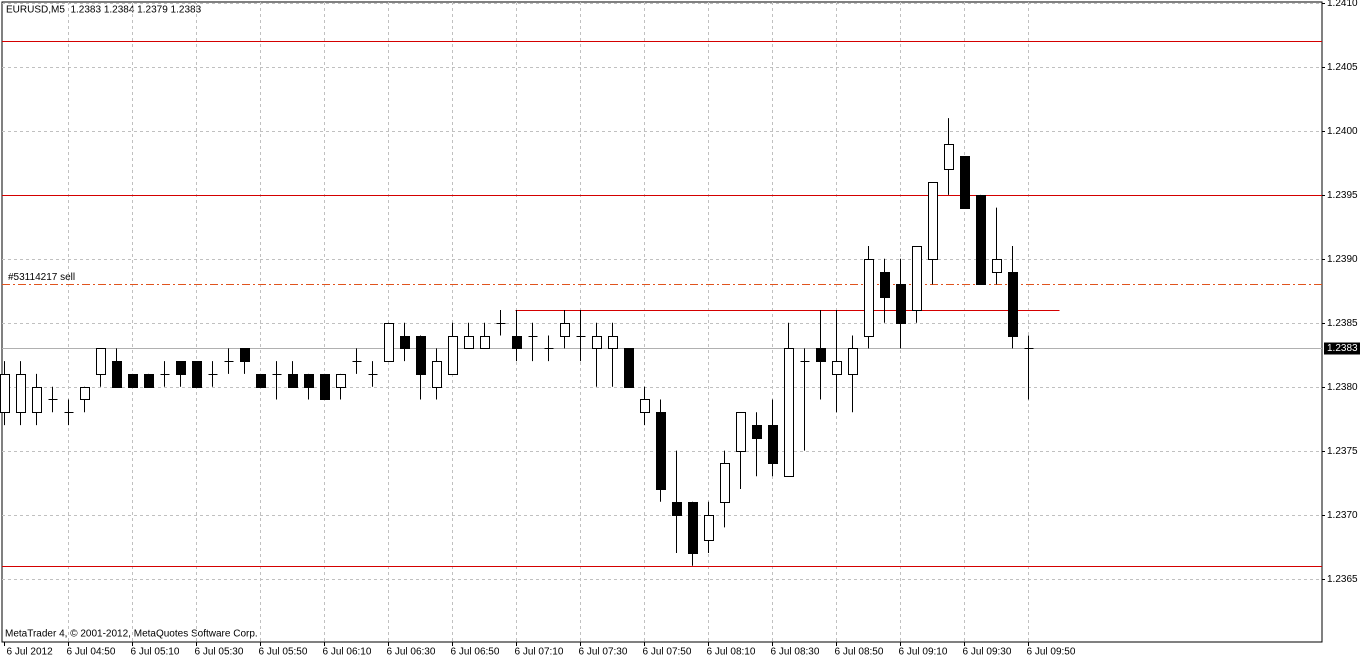 Image resolution: width=1360 pixels, height=660 pixels. I want to click on y-tick-label: 1.2405, so click(1342, 67).